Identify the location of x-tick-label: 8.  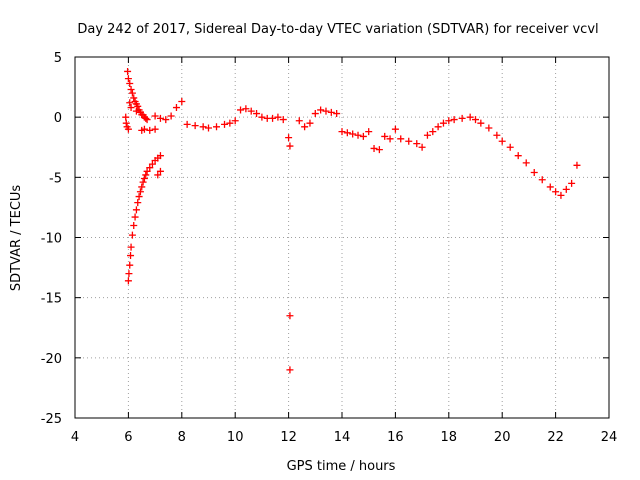
(182, 437).